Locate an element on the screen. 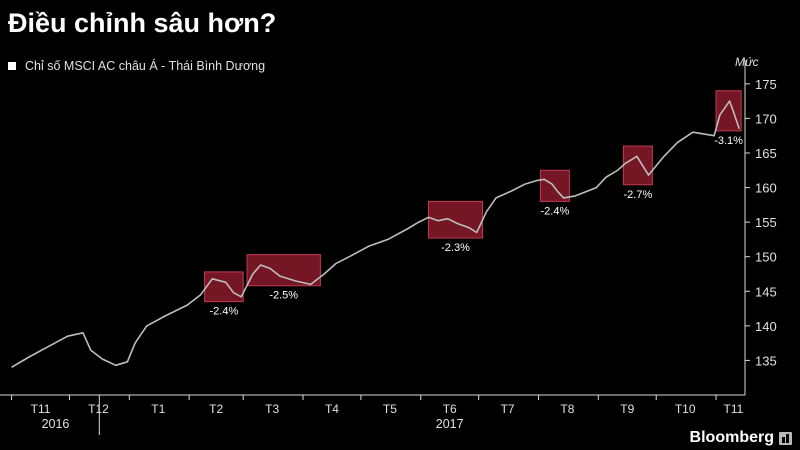  x-tick-label-9: T7 is located at coordinates (508, 409).